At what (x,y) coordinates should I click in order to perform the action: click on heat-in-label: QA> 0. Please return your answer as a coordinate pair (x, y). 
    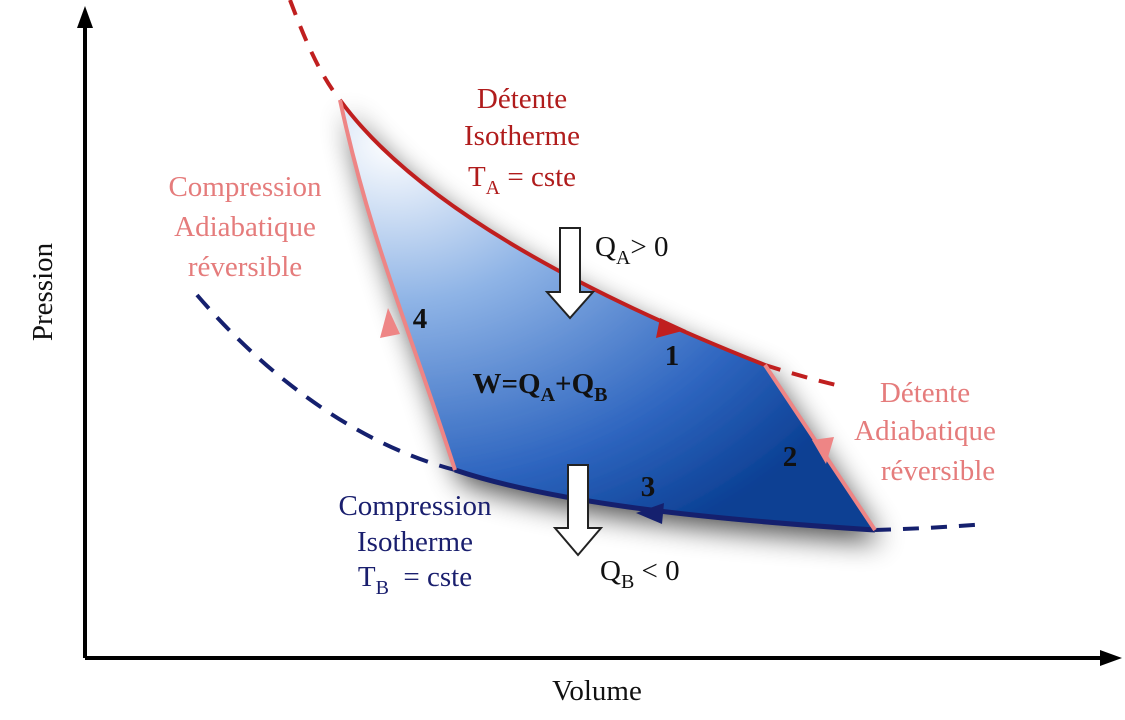
    Looking at the image, I should click on (632, 250).